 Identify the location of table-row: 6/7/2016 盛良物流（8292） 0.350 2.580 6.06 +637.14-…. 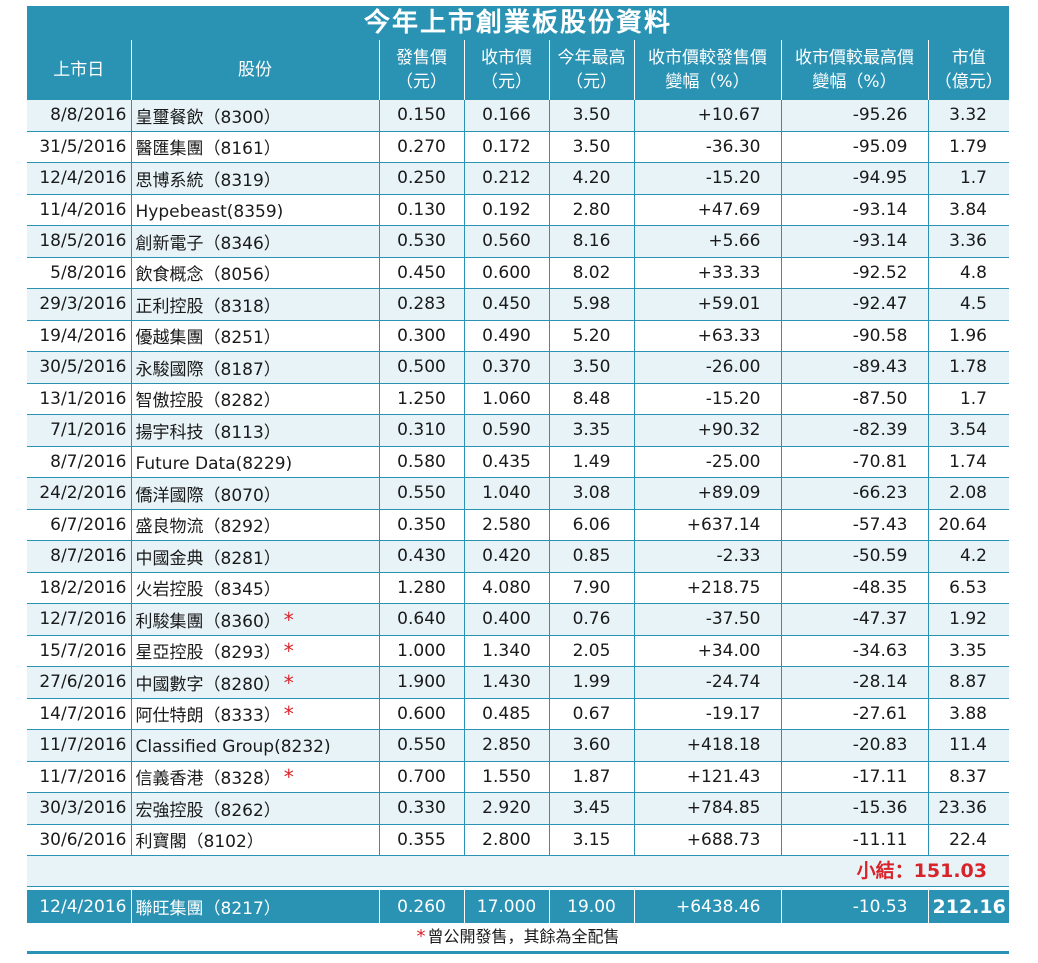
(518, 525).